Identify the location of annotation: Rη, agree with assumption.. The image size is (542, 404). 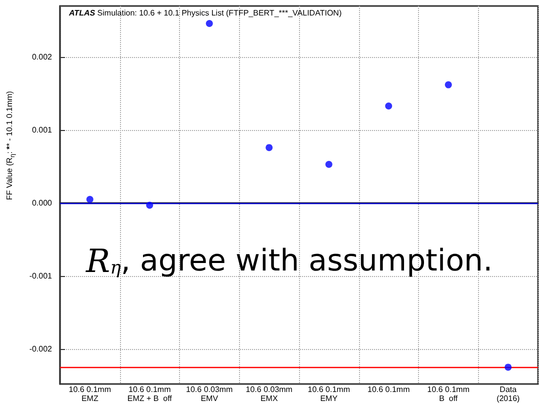
(289, 261).